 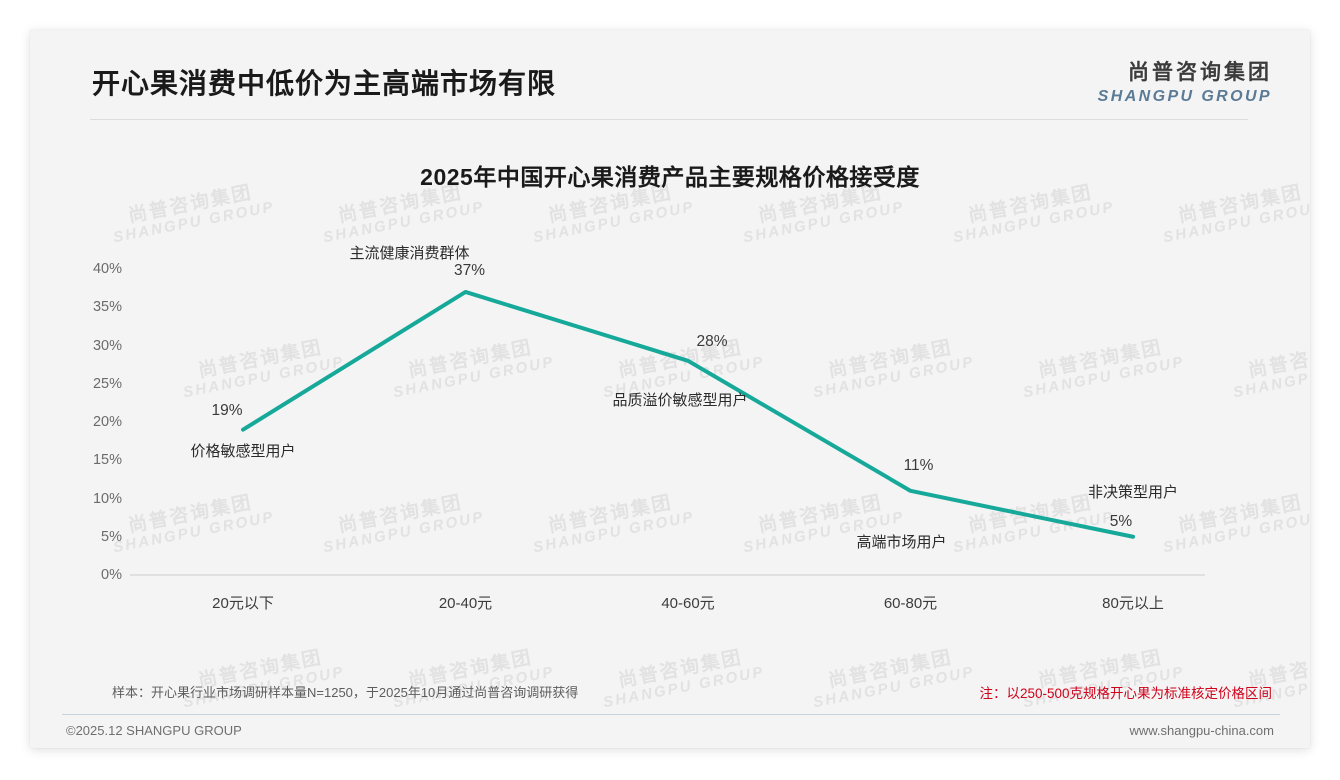 I want to click on footer-divider, so click(x=671, y=714).